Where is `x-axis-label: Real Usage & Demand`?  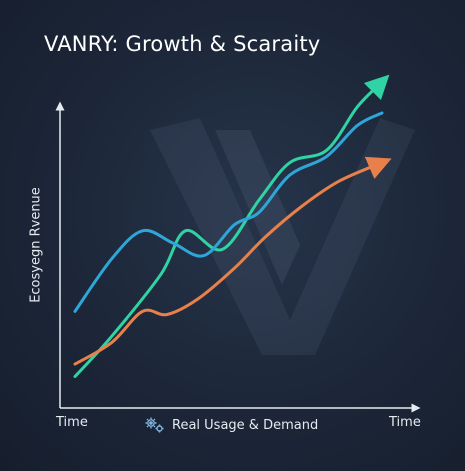
x-axis-label: Real Usage & Demand is located at coordinates (245, 425).